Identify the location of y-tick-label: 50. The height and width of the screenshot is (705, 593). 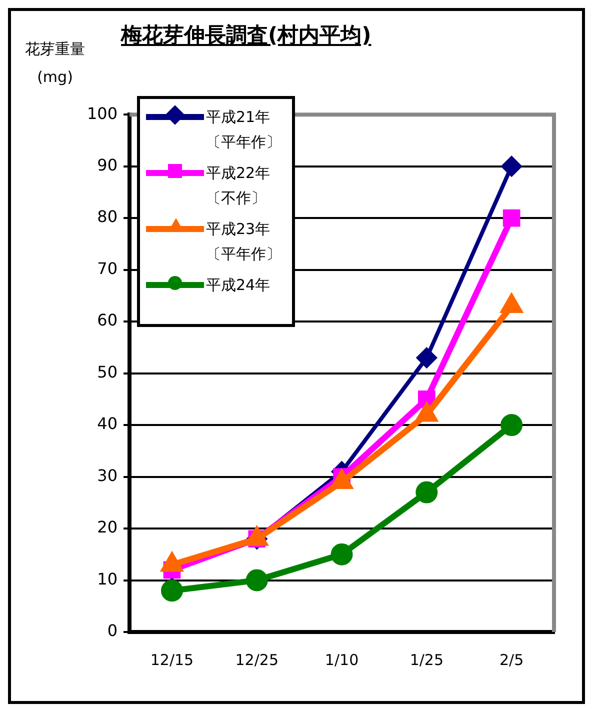
(107, 372).